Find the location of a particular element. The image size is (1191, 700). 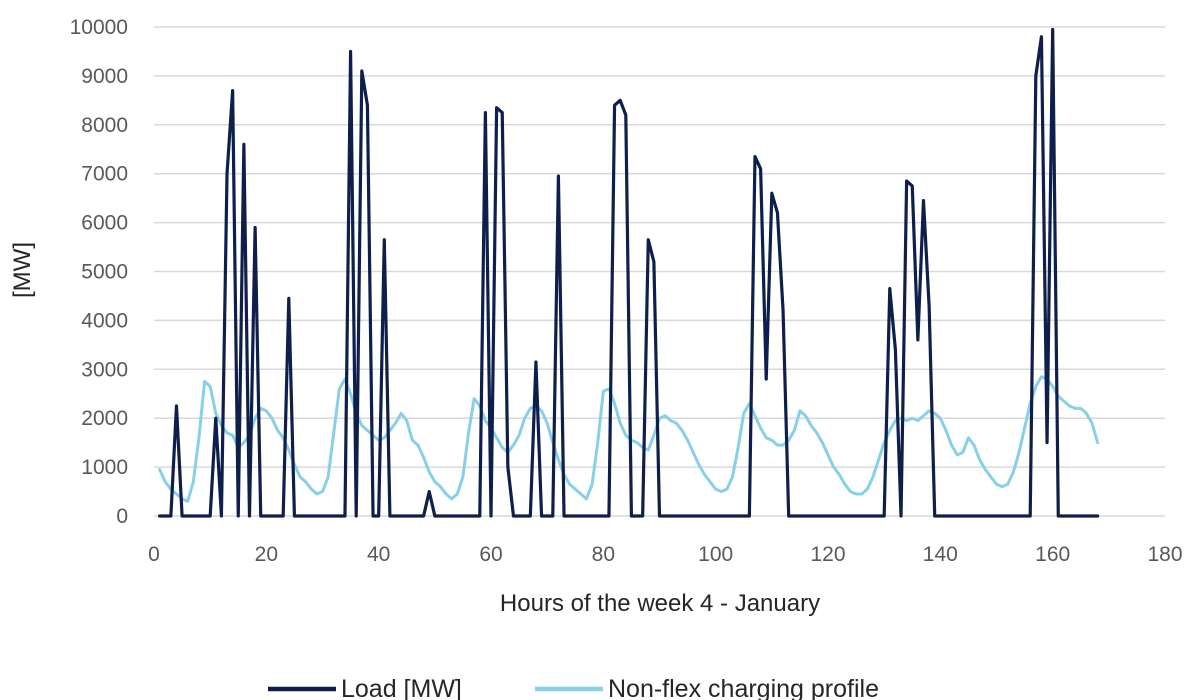

y-tick-label-10000: 10000 is located at coordinates (99, 27).